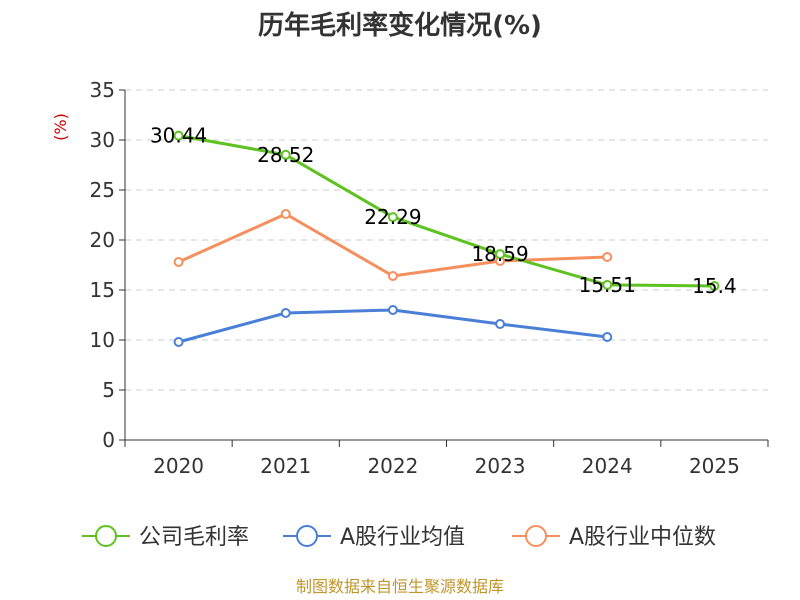  I want to click on data-label: 15.4, so click(714, 286).